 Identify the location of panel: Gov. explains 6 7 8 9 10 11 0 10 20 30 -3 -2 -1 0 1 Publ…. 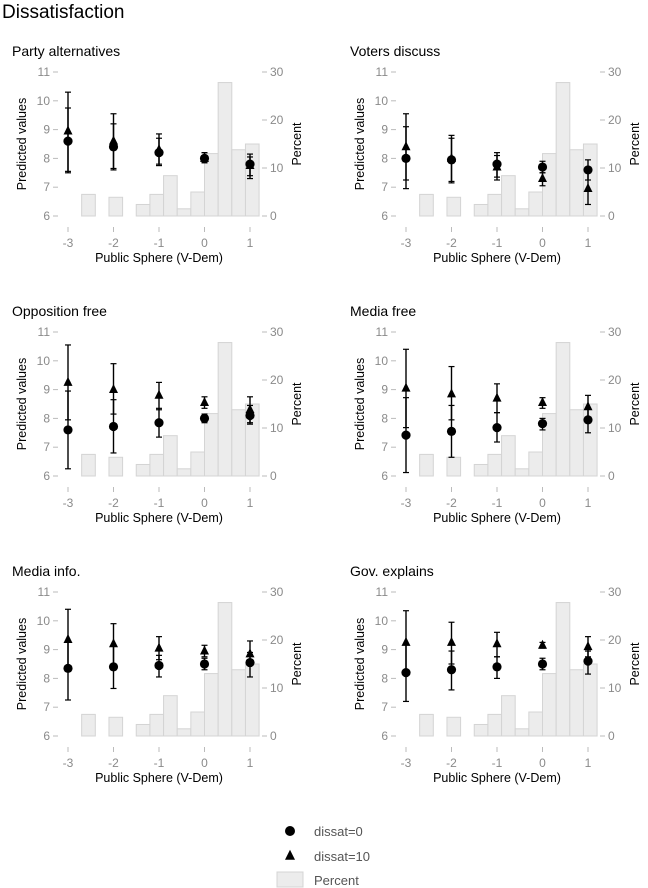
(496, 674).